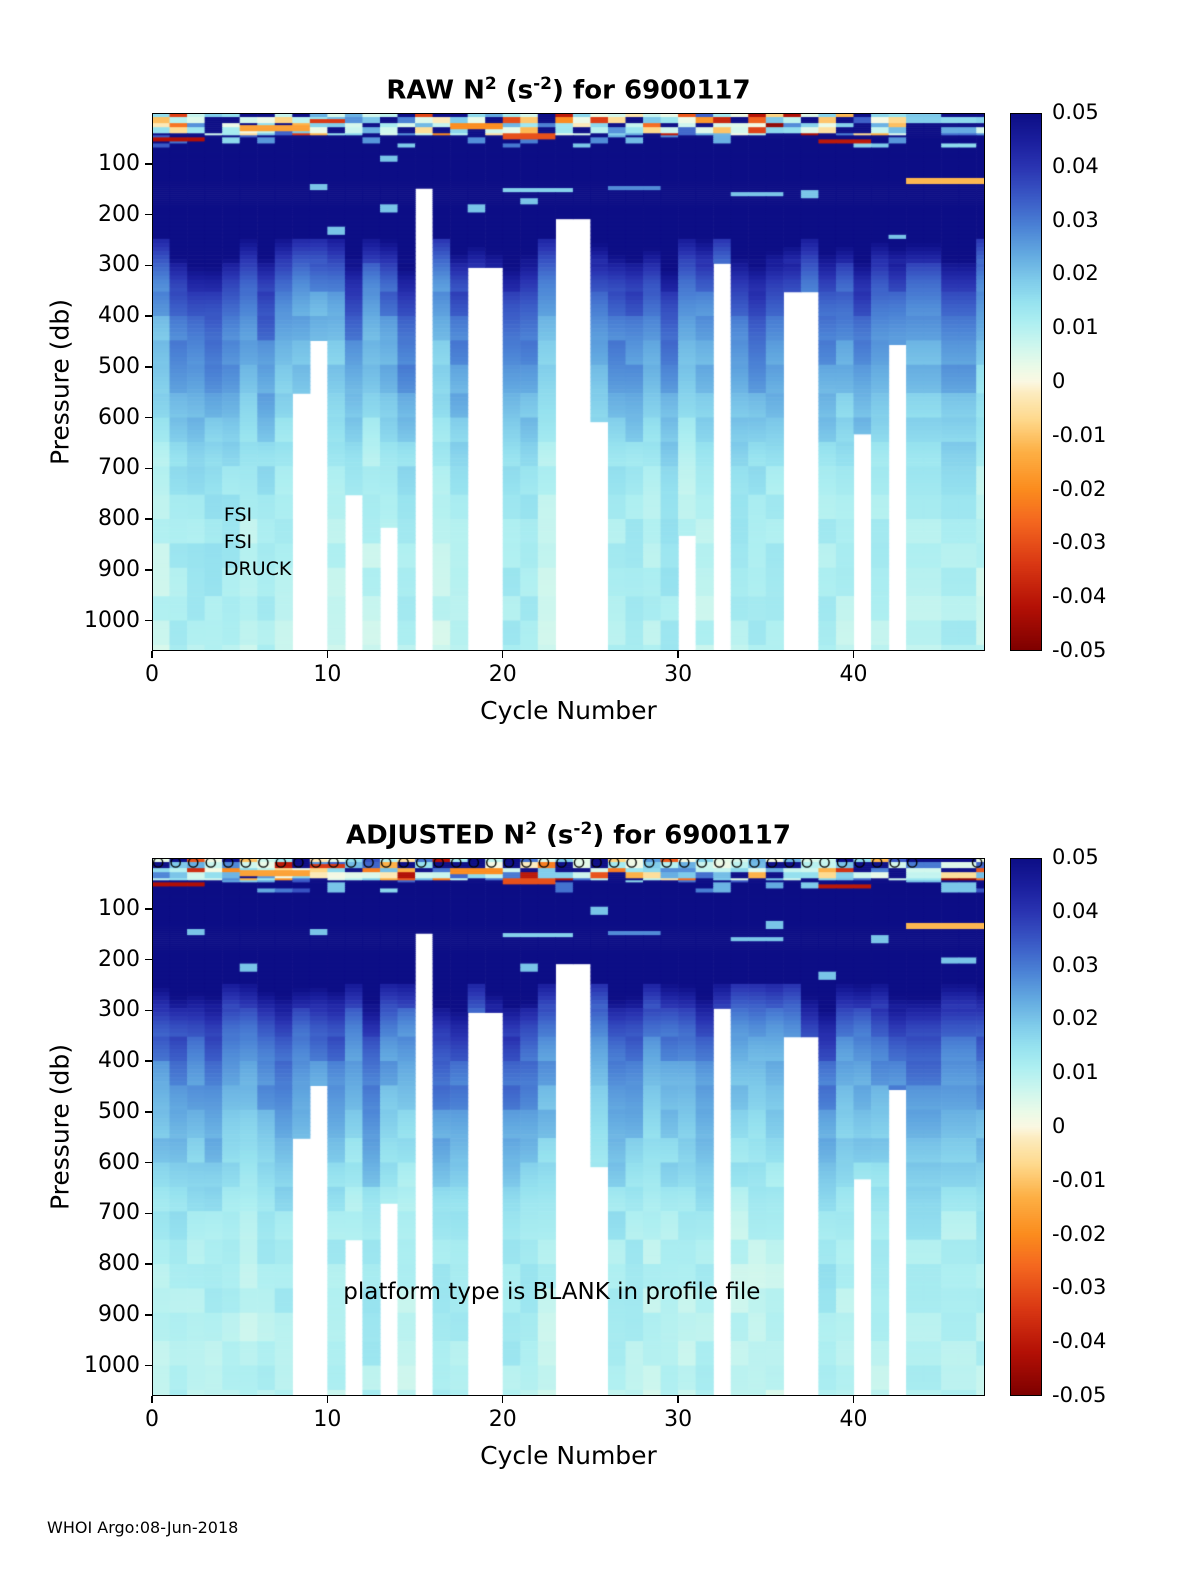 This screenshot has width=1200, height=1575. What do you see at coordinates (1026, 382) in the screenshot?
I see `colorbar-canvas-raw` at bounding box center [1026, 382].